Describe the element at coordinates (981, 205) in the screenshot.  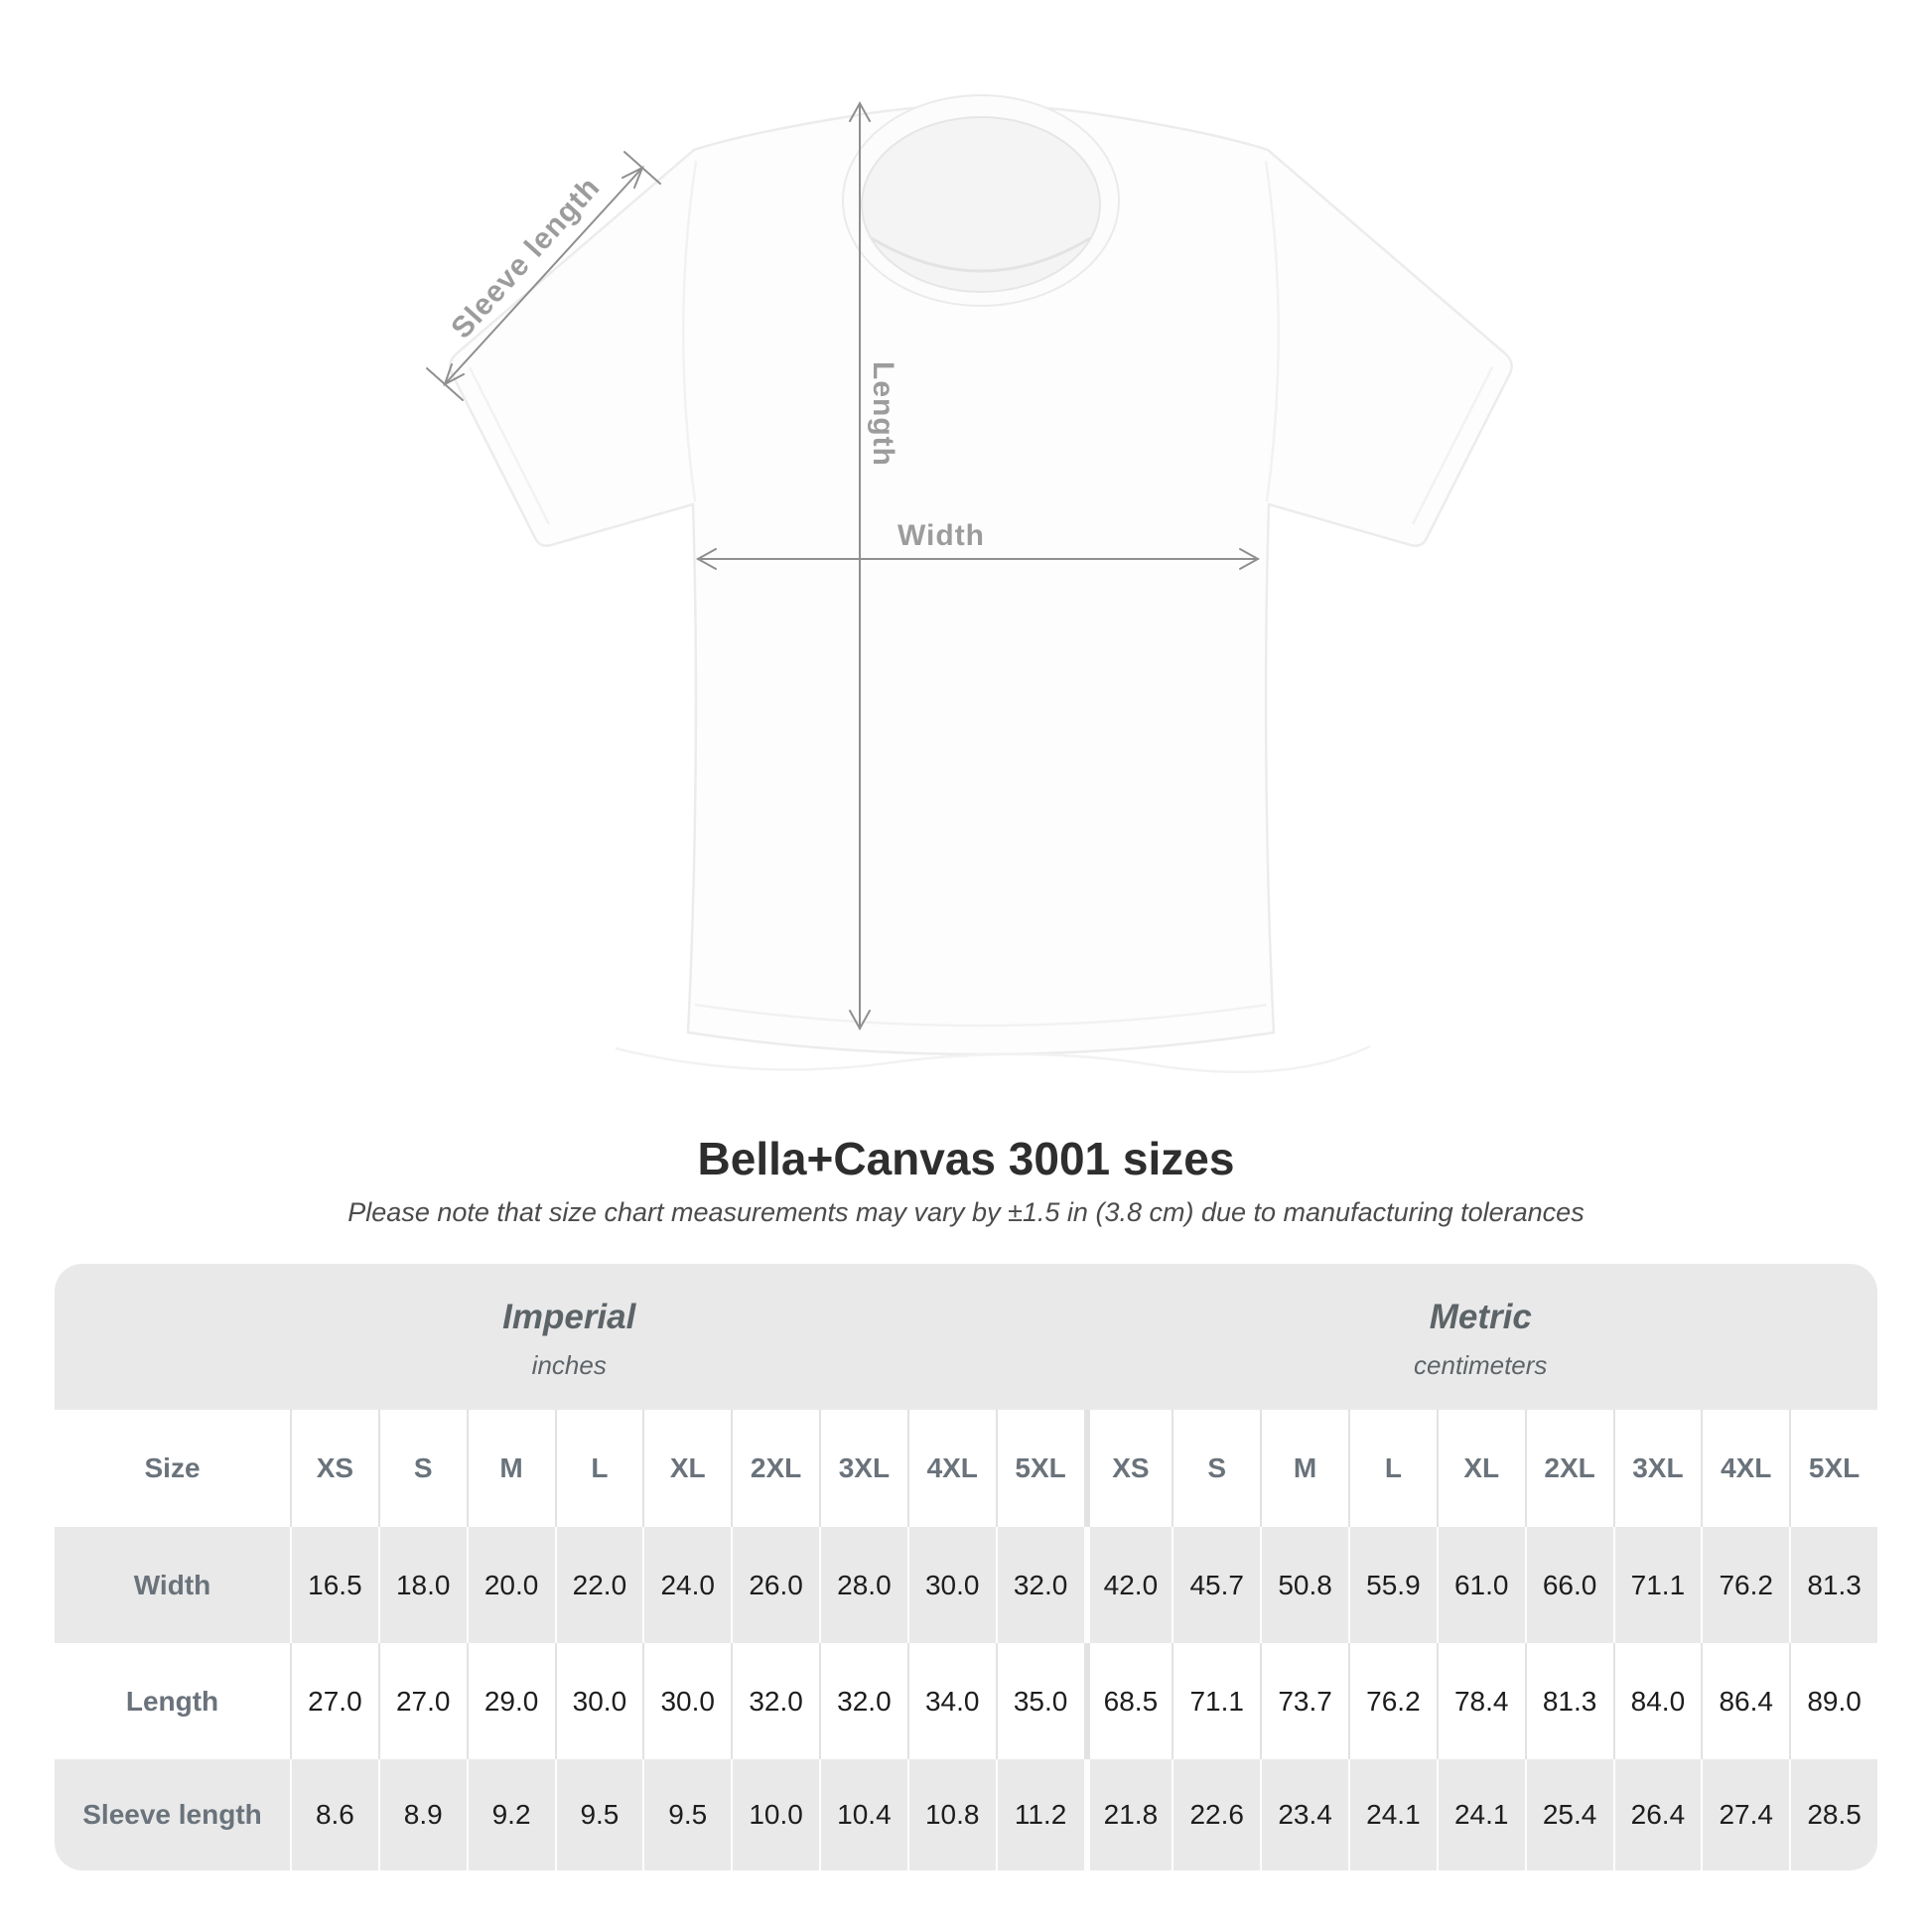
I see `collar-opening` at that location.